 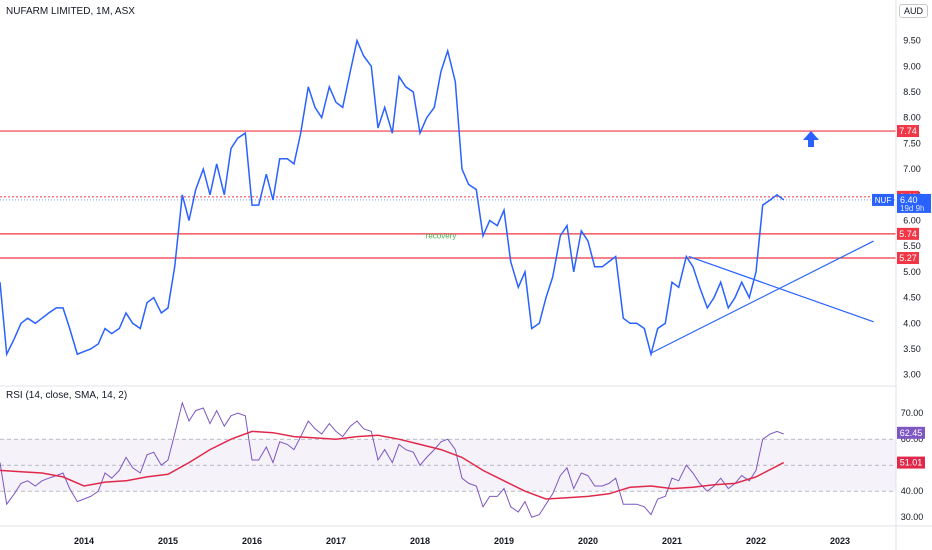 What do you see at coordinates (756, 541) in the screenshot?
I see `time-tick-label: 2022` at bounding box center [756, 541].